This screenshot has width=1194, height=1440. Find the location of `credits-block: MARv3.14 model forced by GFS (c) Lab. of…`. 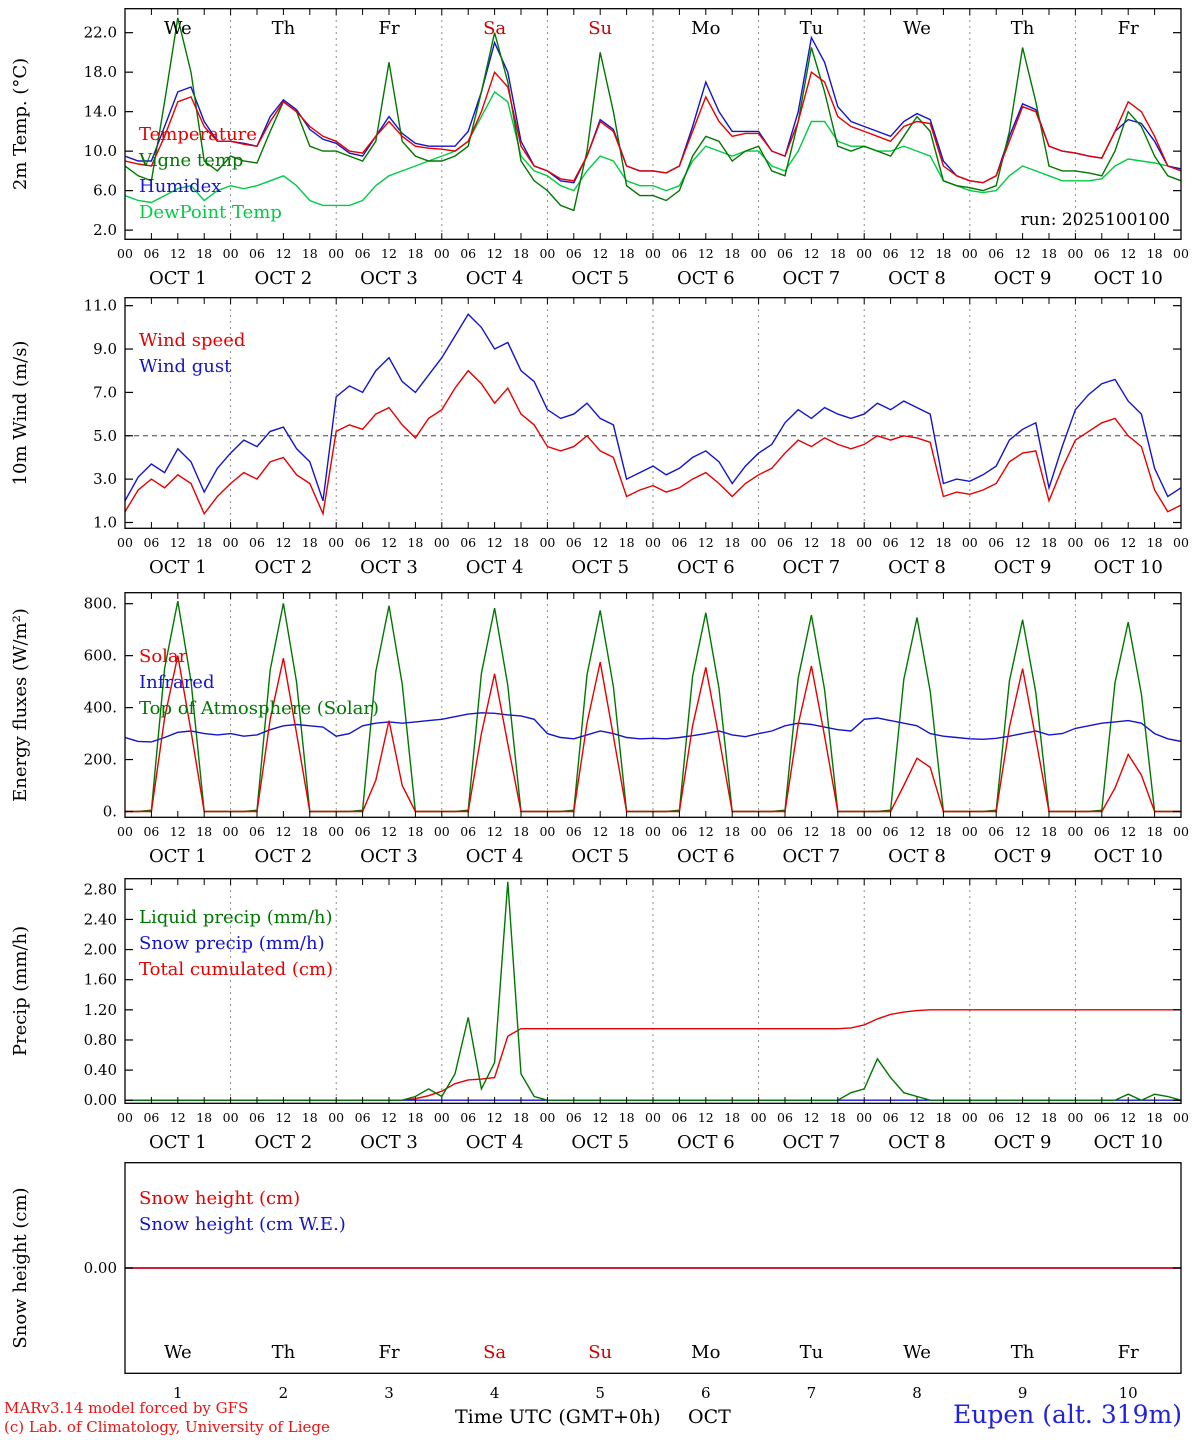

credits-block: MARv3.14 model forced by GFS (c) Lab. of… is located at coordinates (167, 1418).